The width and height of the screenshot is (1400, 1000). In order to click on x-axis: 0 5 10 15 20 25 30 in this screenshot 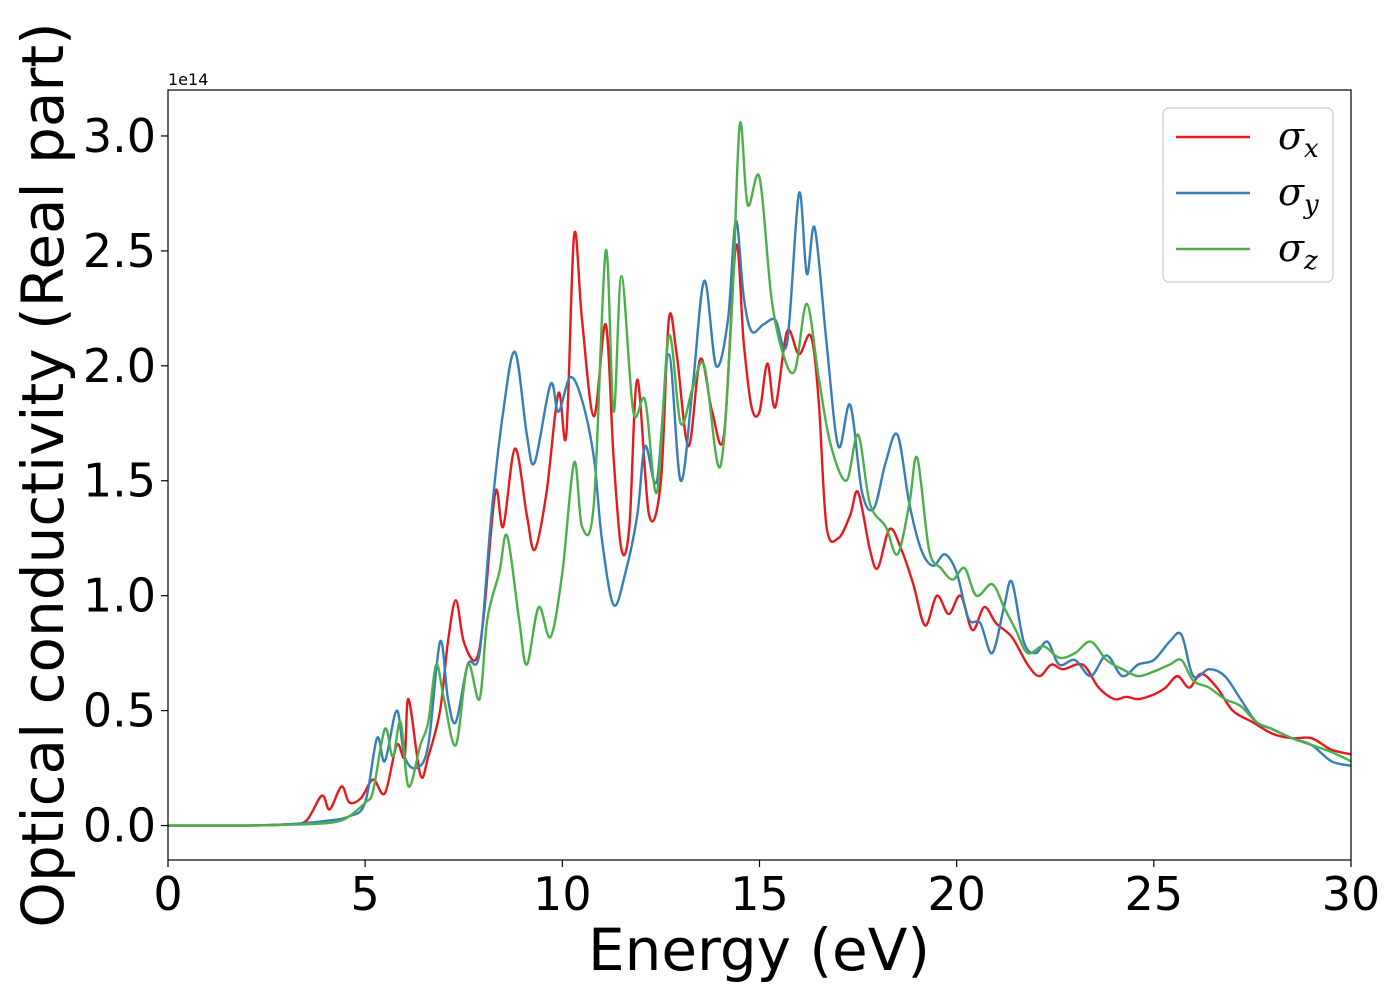, I will do `click(766, 890)`.